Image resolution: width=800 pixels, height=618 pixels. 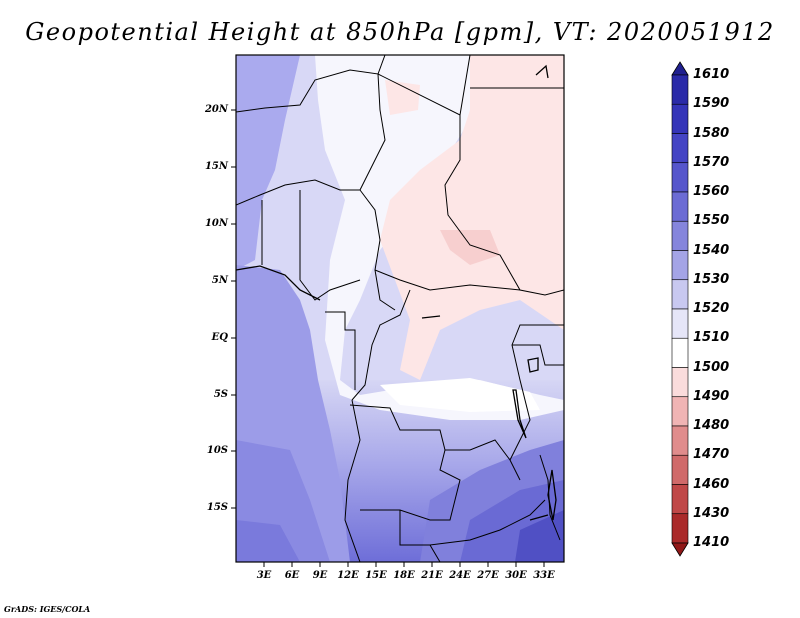 What do you see at coordinates (219, 280) in the screenshot?
I see `lat-label: 5N` at bounding box center [219, 280].